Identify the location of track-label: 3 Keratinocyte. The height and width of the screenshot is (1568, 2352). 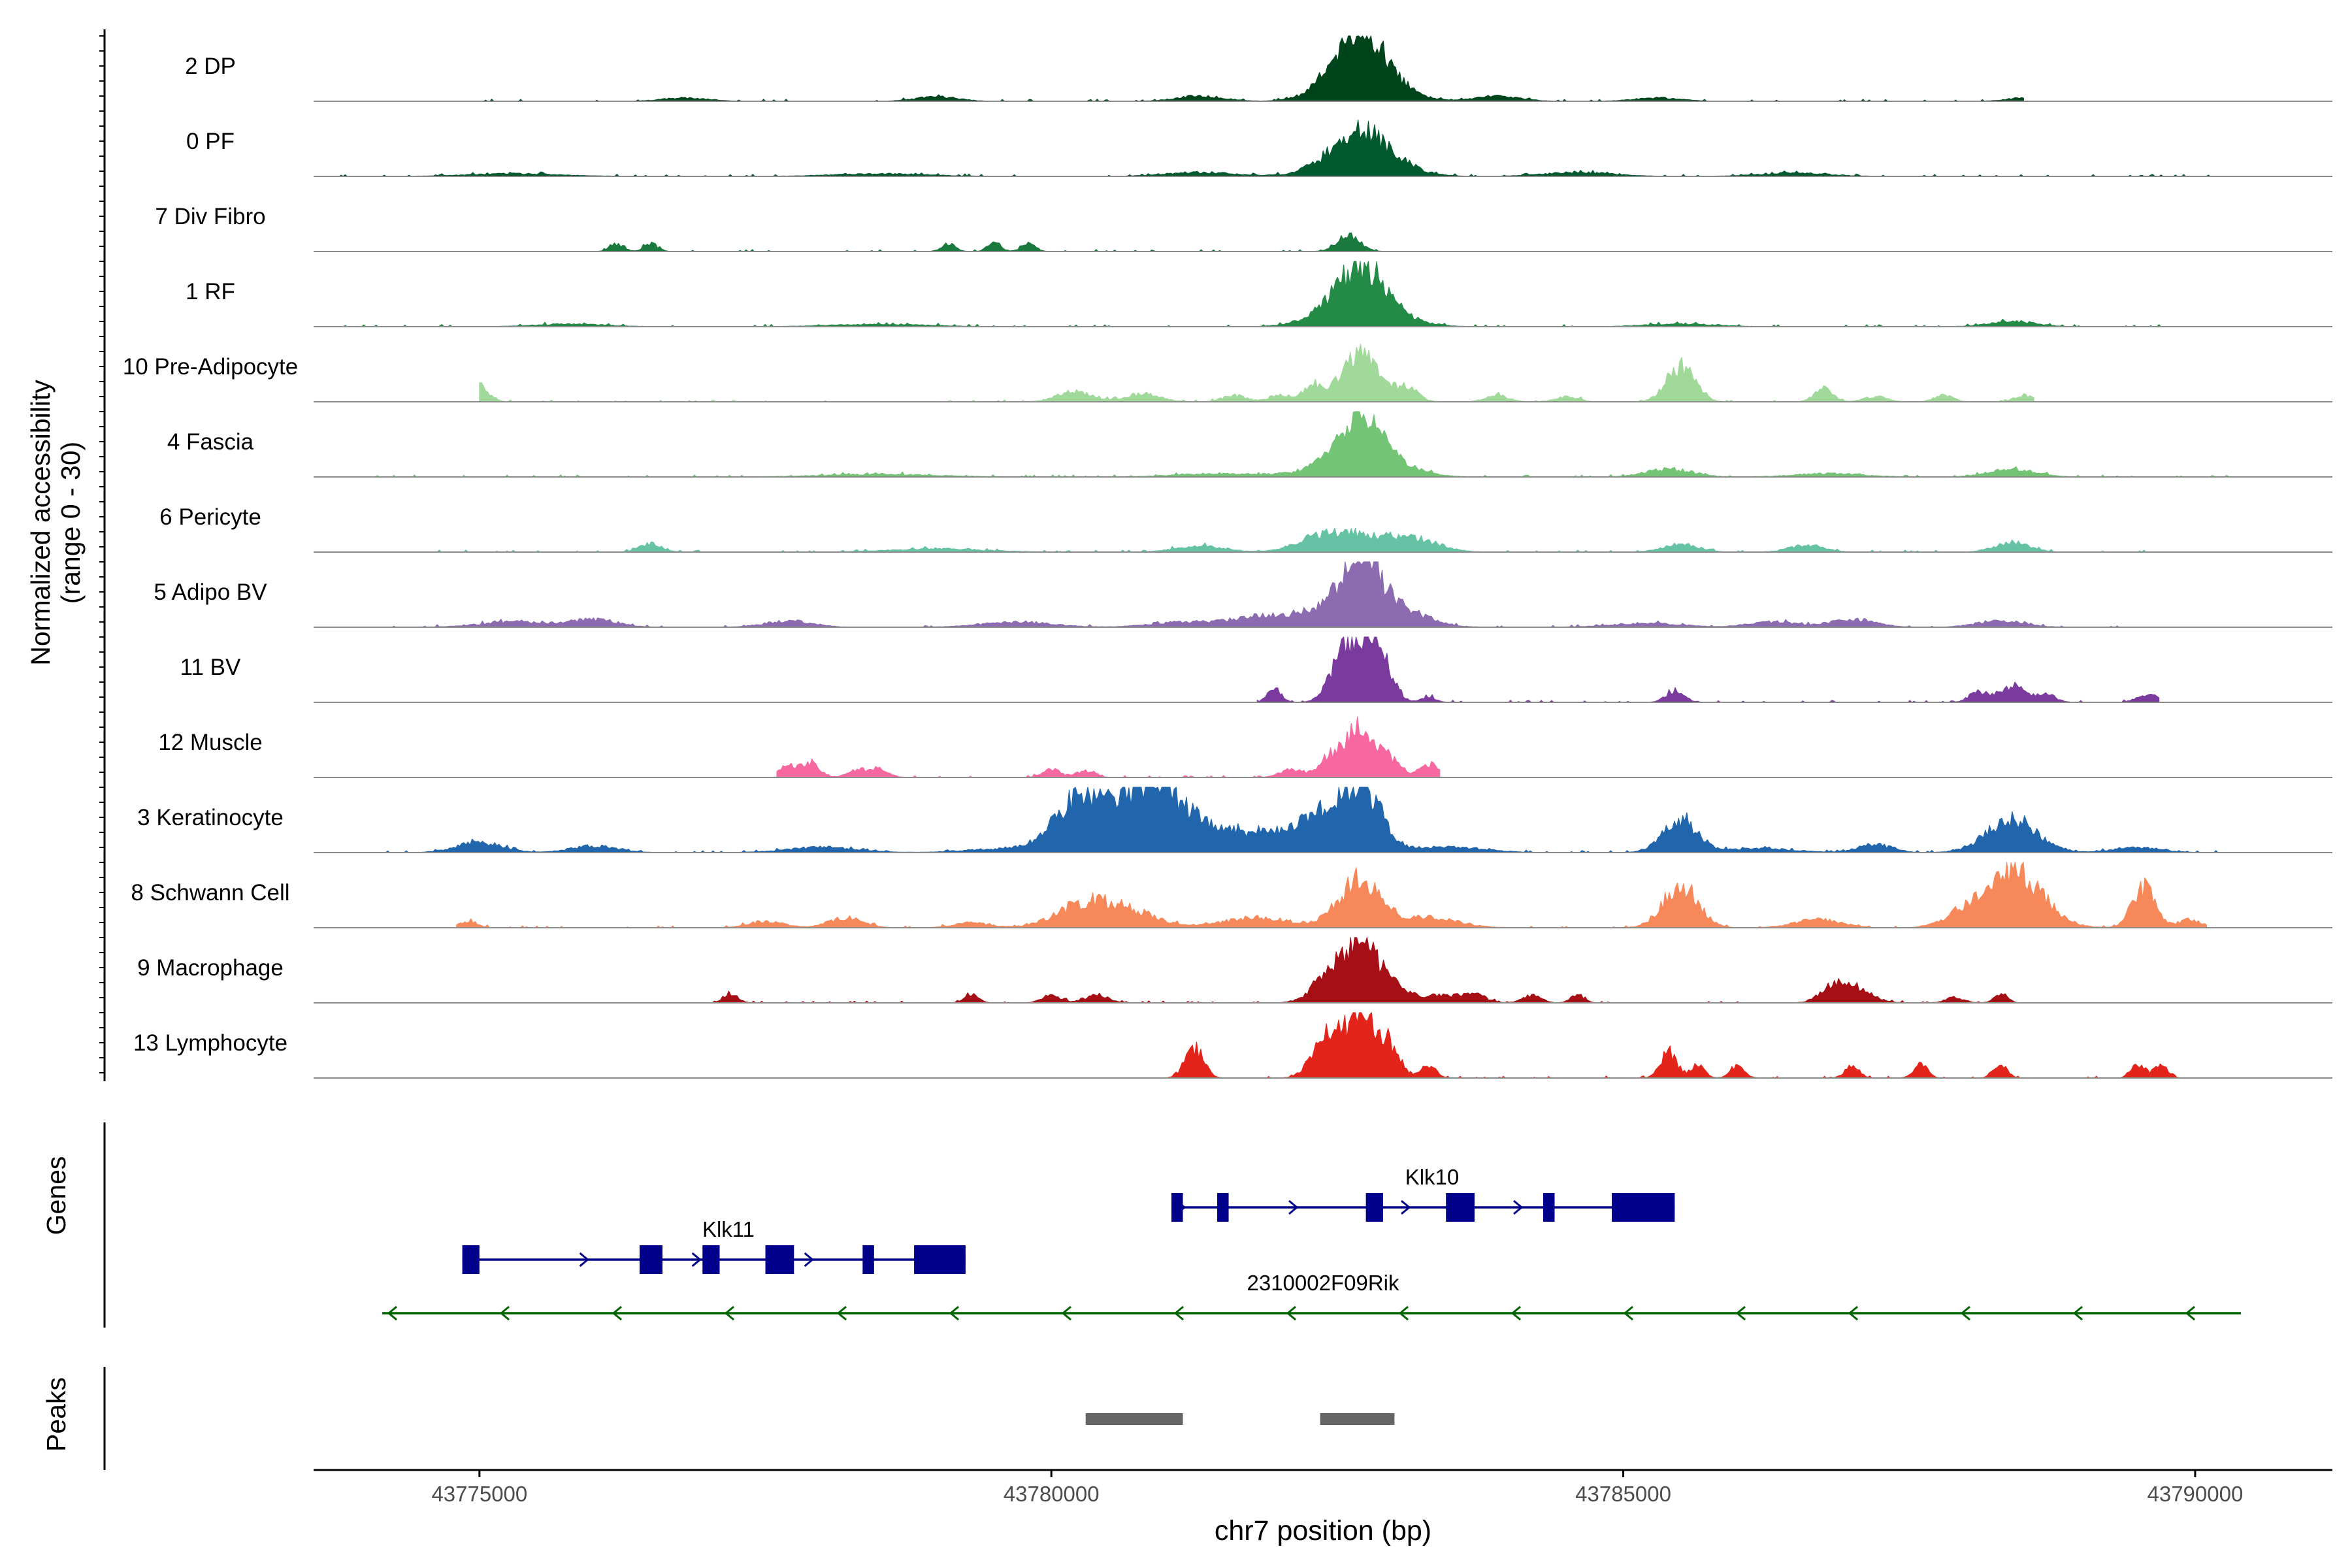
(210, 817).